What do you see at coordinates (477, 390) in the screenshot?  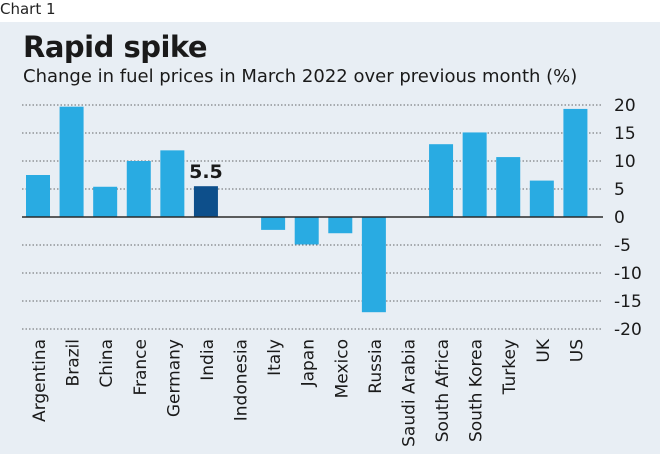 I see `x-tick-label: South Korea` at bounding box center [477, 390].